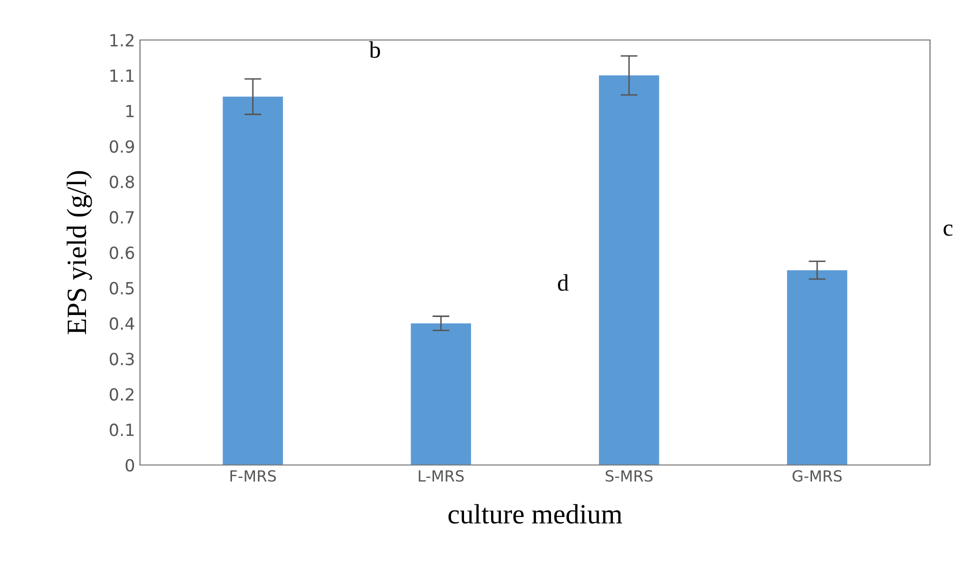  I want to click on y-tick-label: 0.5, so click(122, 288).